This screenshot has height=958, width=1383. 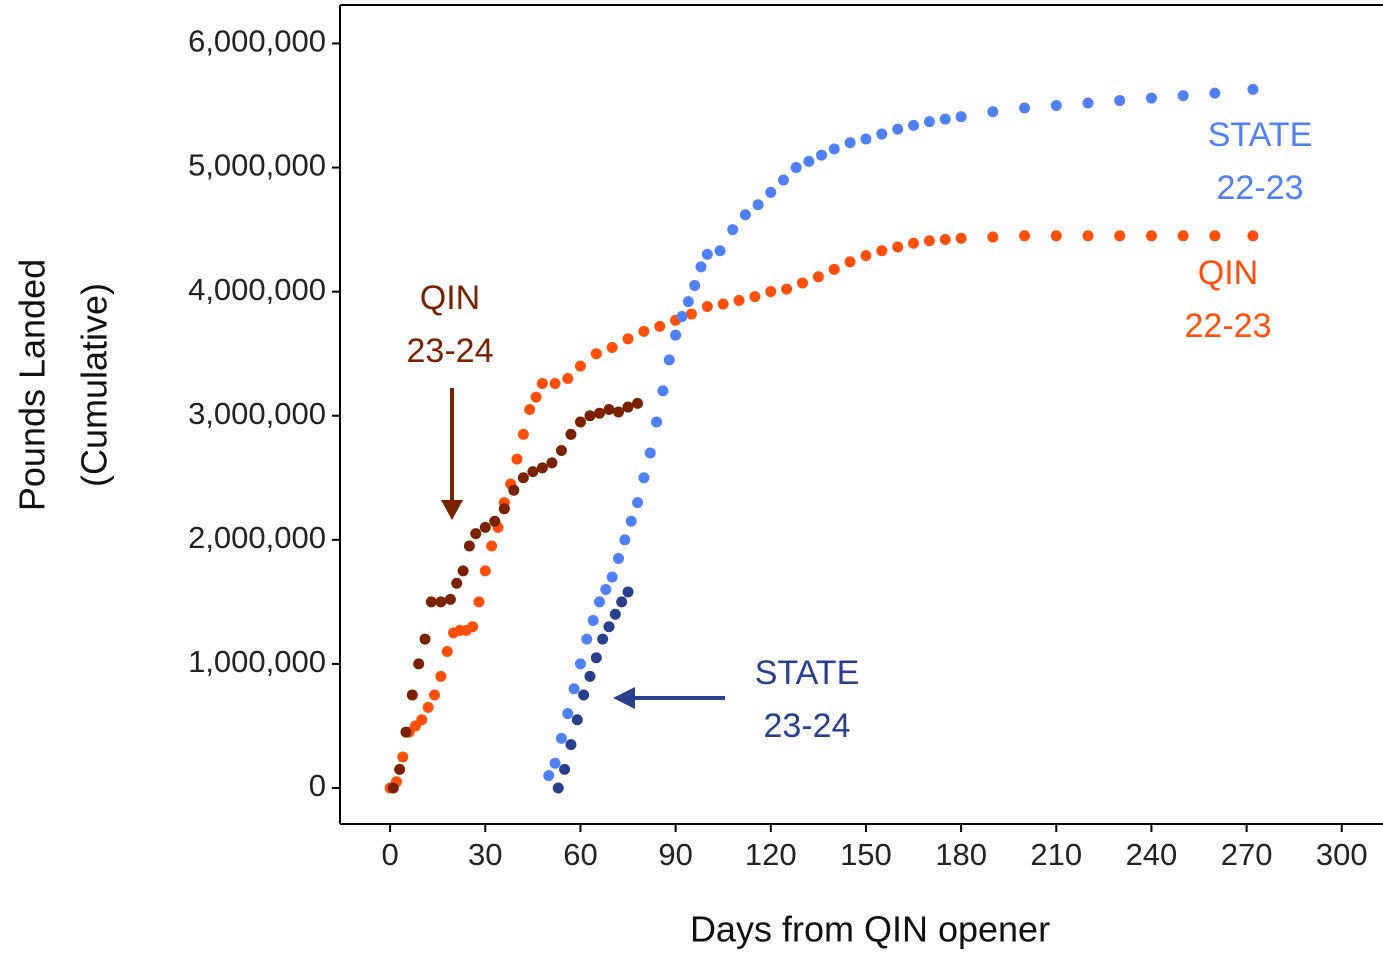 What do you see at coordinates (771, 854) in the screenshot?
I see `x-tick-label: 120` at bounding box center [771, 854].